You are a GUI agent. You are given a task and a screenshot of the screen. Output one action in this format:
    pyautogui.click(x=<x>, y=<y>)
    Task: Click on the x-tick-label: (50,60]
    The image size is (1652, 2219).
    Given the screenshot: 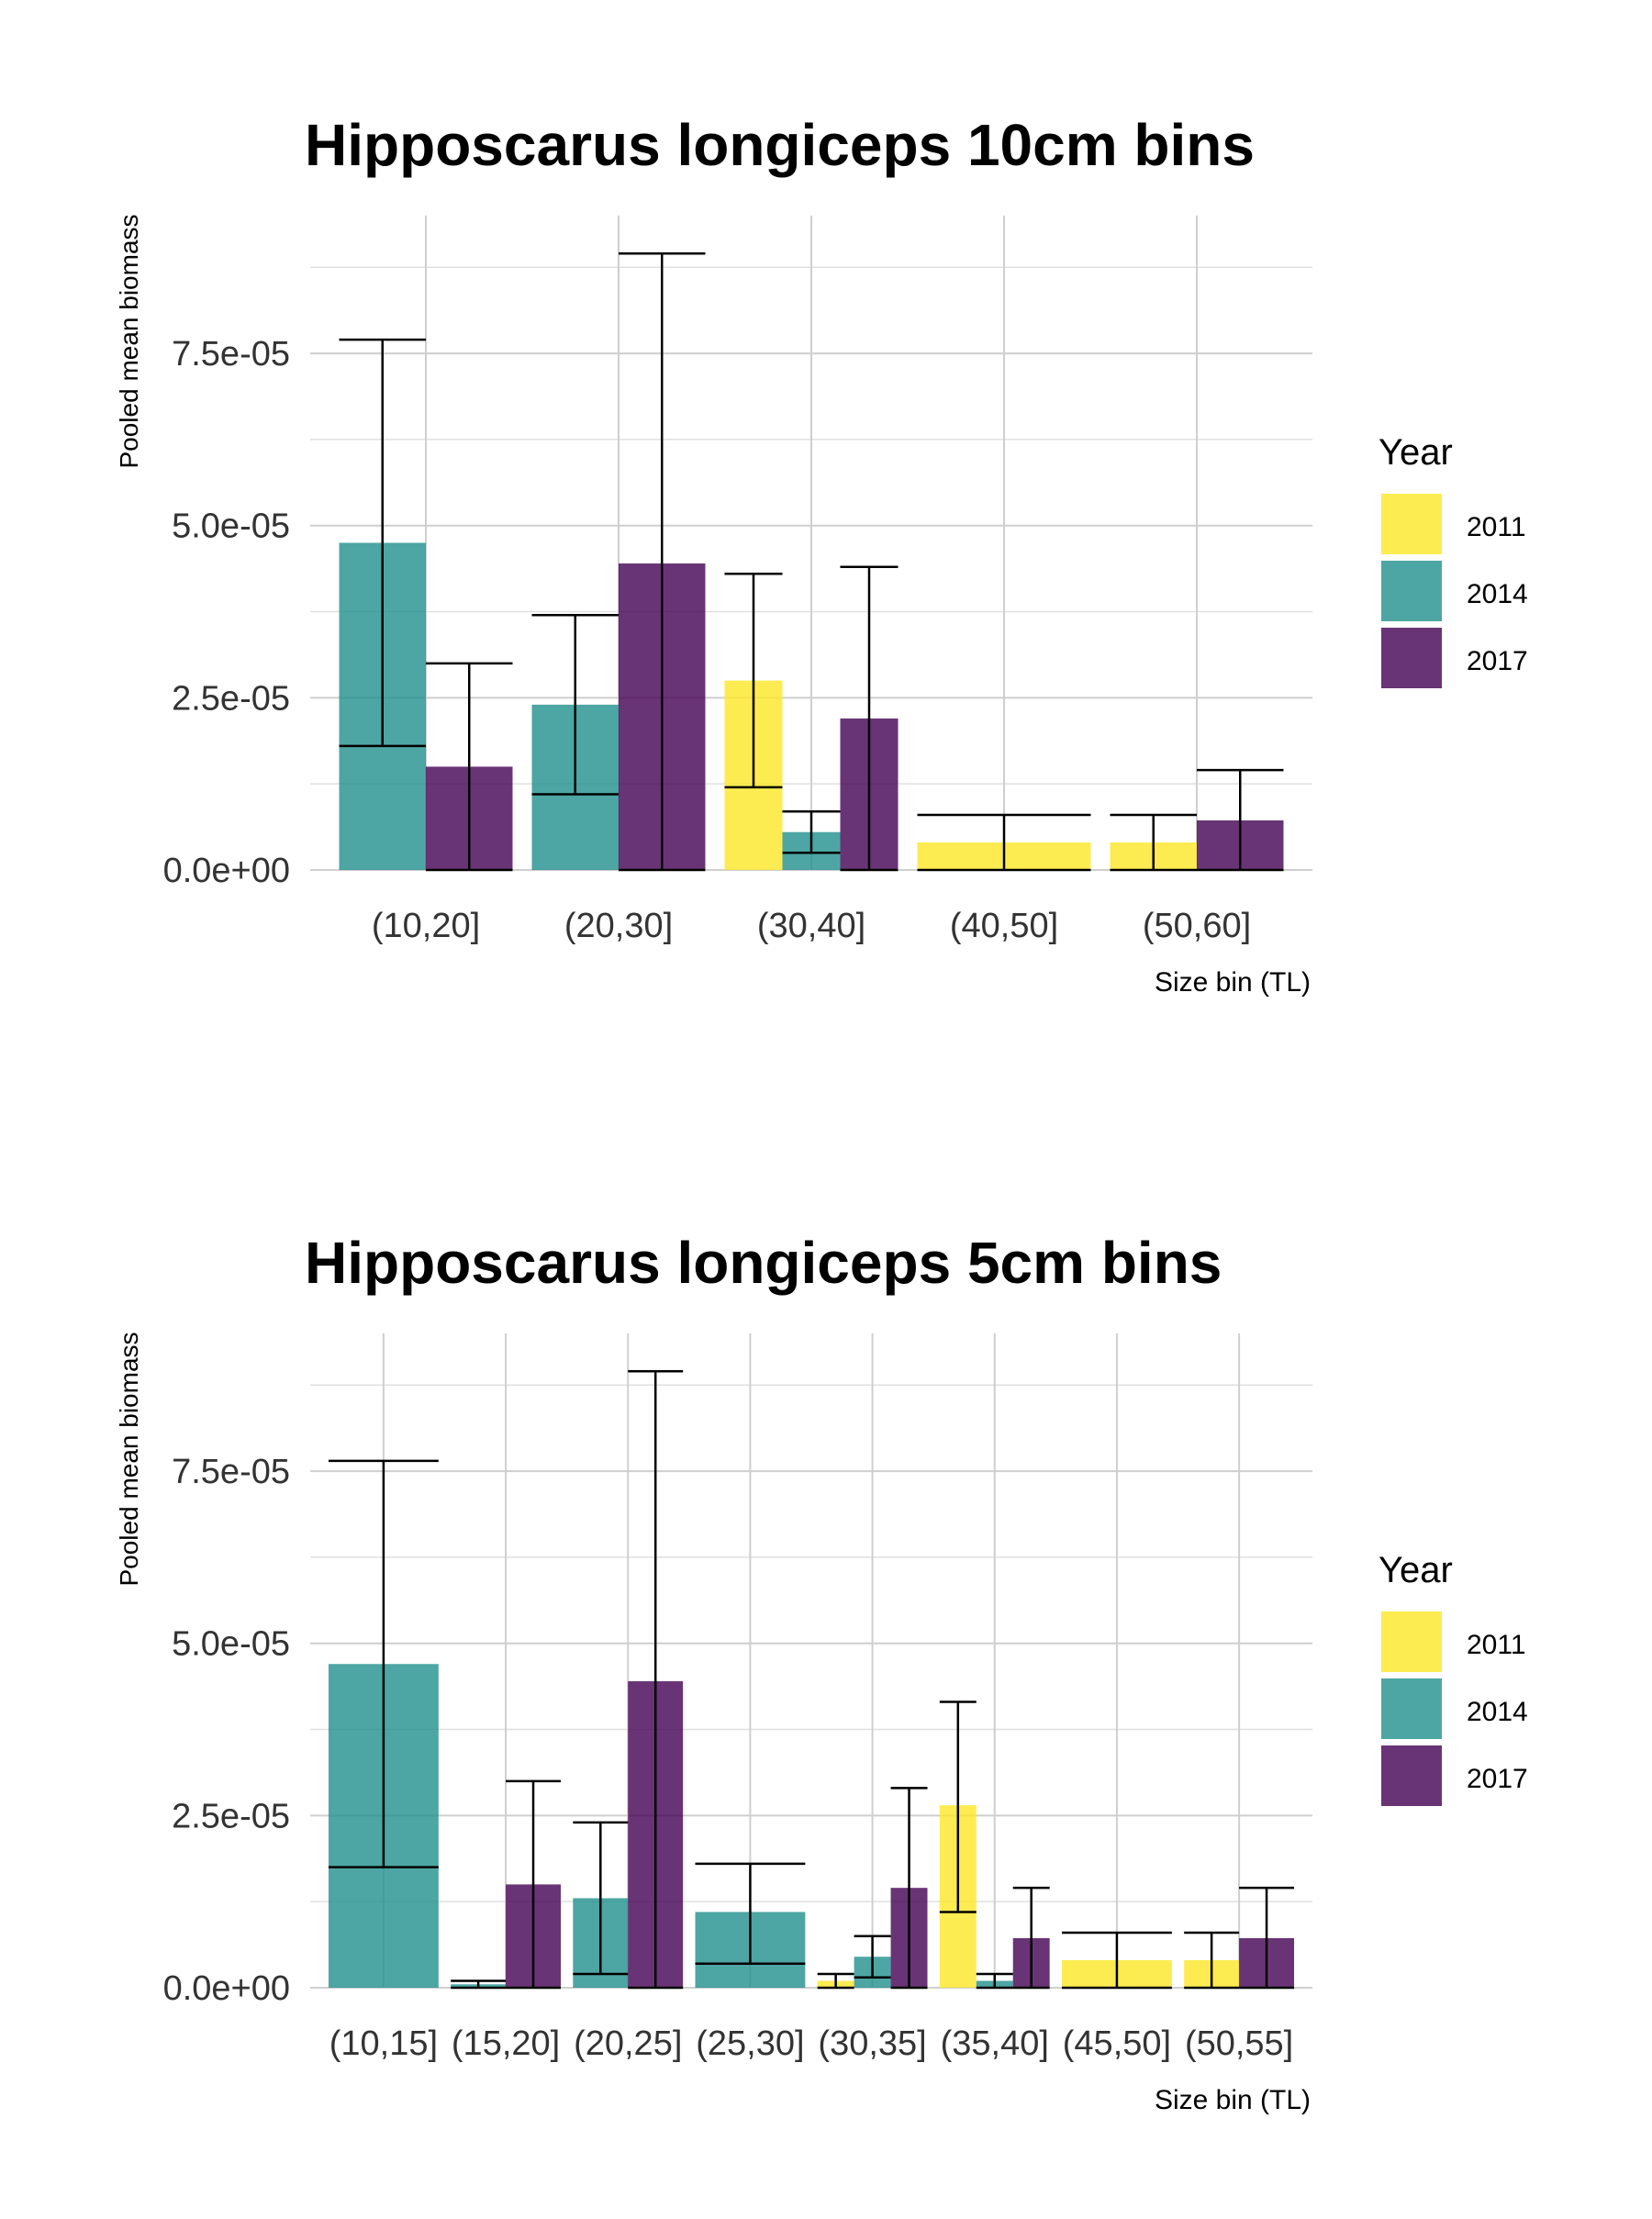 What is the action you would take?
    pyautogui.click(x=1197, y=926)
    